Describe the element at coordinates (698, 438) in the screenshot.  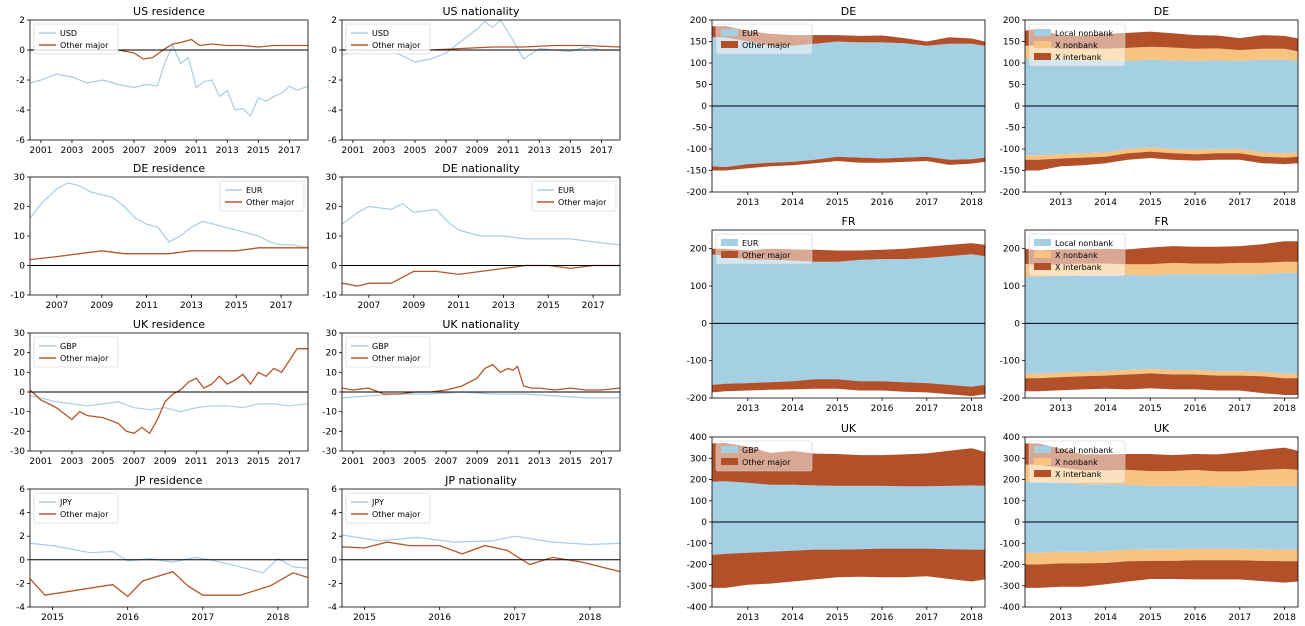
I see `y-tick-label: 400` at that location.